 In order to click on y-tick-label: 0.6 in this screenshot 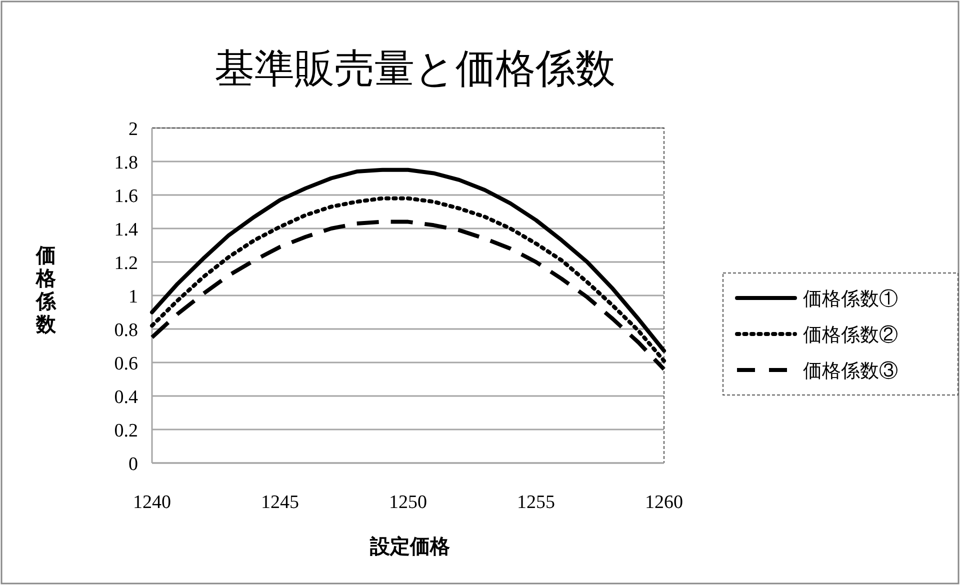, I will do `click(126, 364)`.